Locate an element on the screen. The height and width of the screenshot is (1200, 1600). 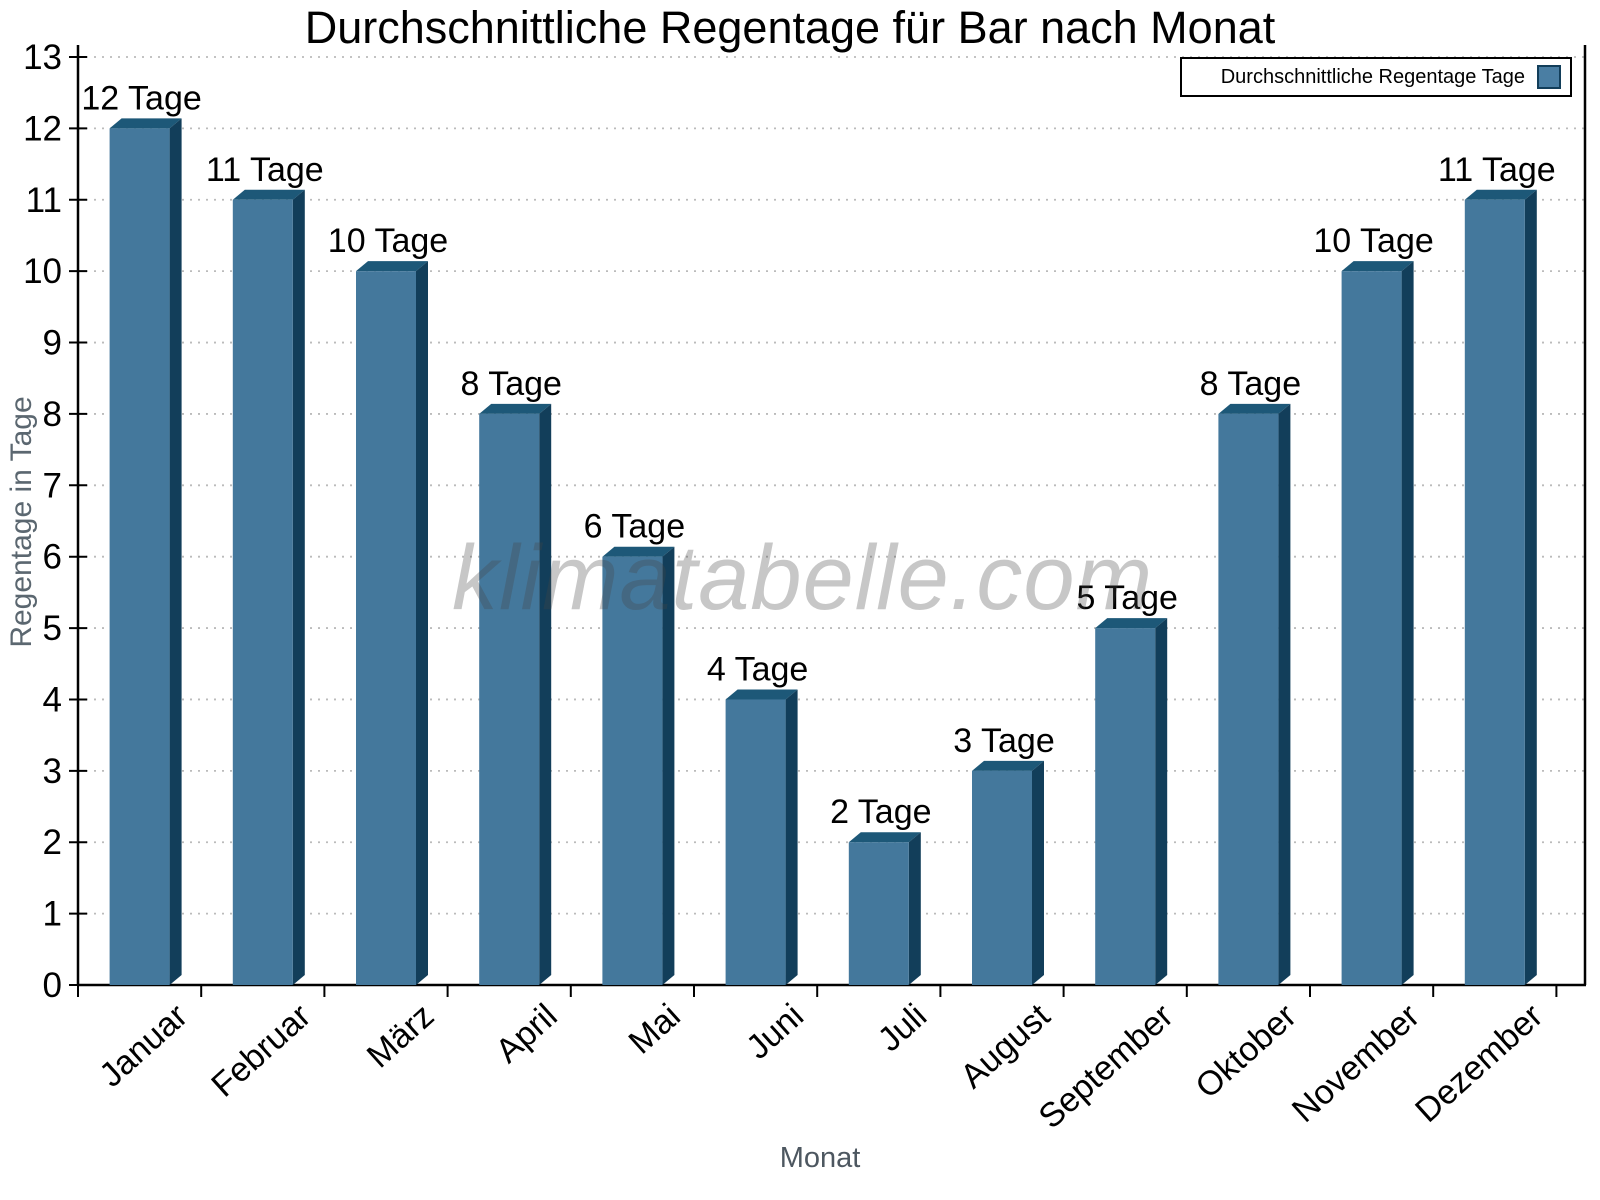
y-tick-label: 5 is located at coordinates (52, 628).